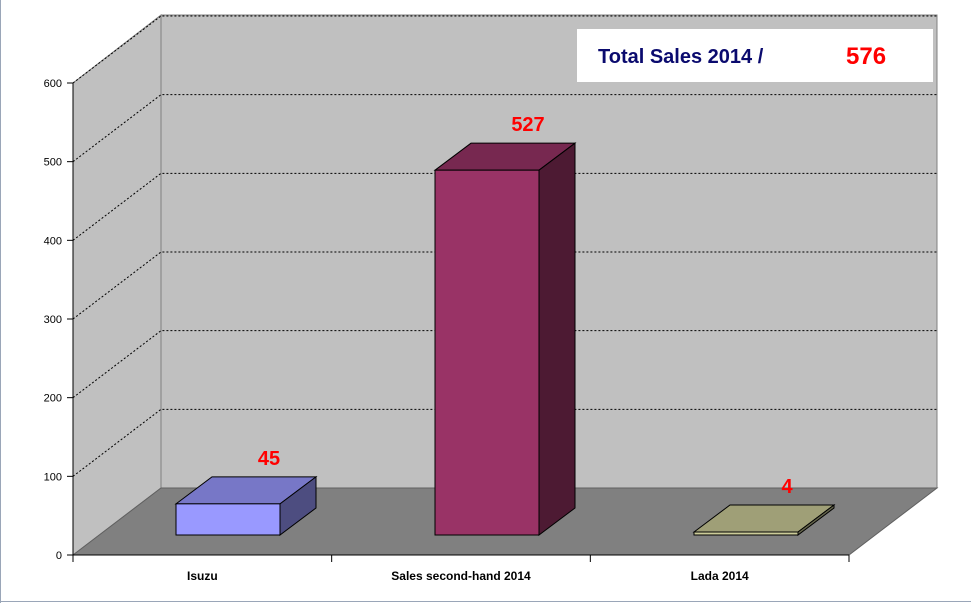  Describe the element at coordinates (59, 556) in the screenshot. I see `y-tick-label: 0` at that location.